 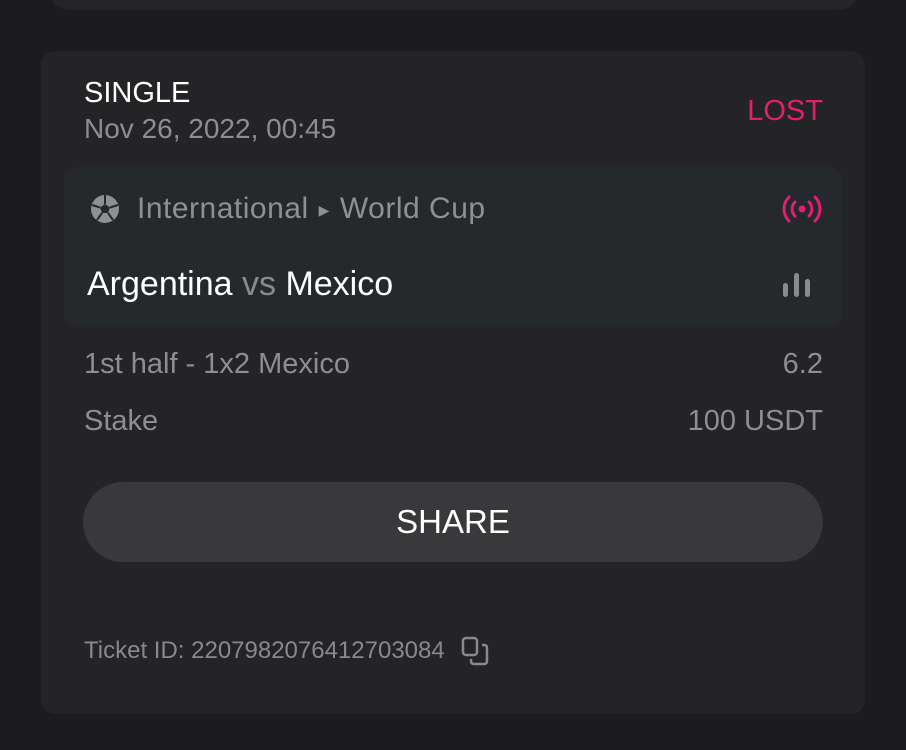 I want to click on away-team: Mexico, so click(x=339, y=284).